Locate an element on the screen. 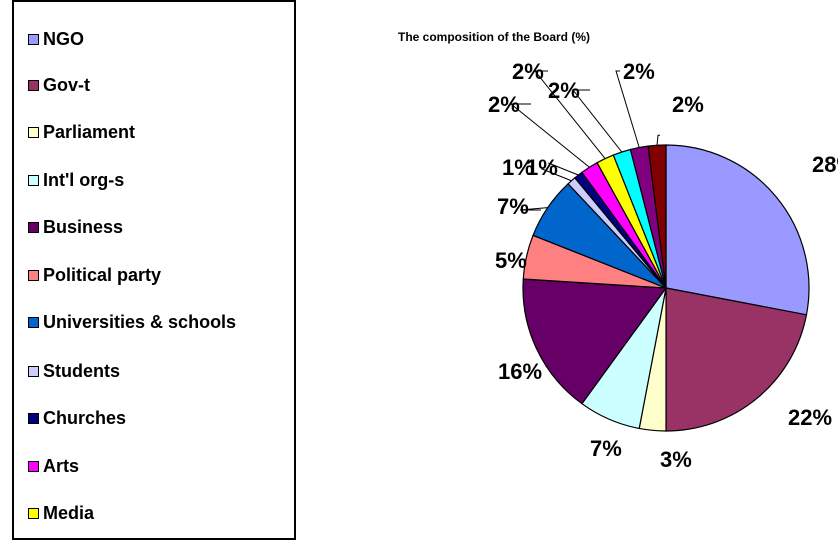 Image resolution: width=838 pixels, height=540 pixels. legend-item: Media is located at coordinates (61, 513).